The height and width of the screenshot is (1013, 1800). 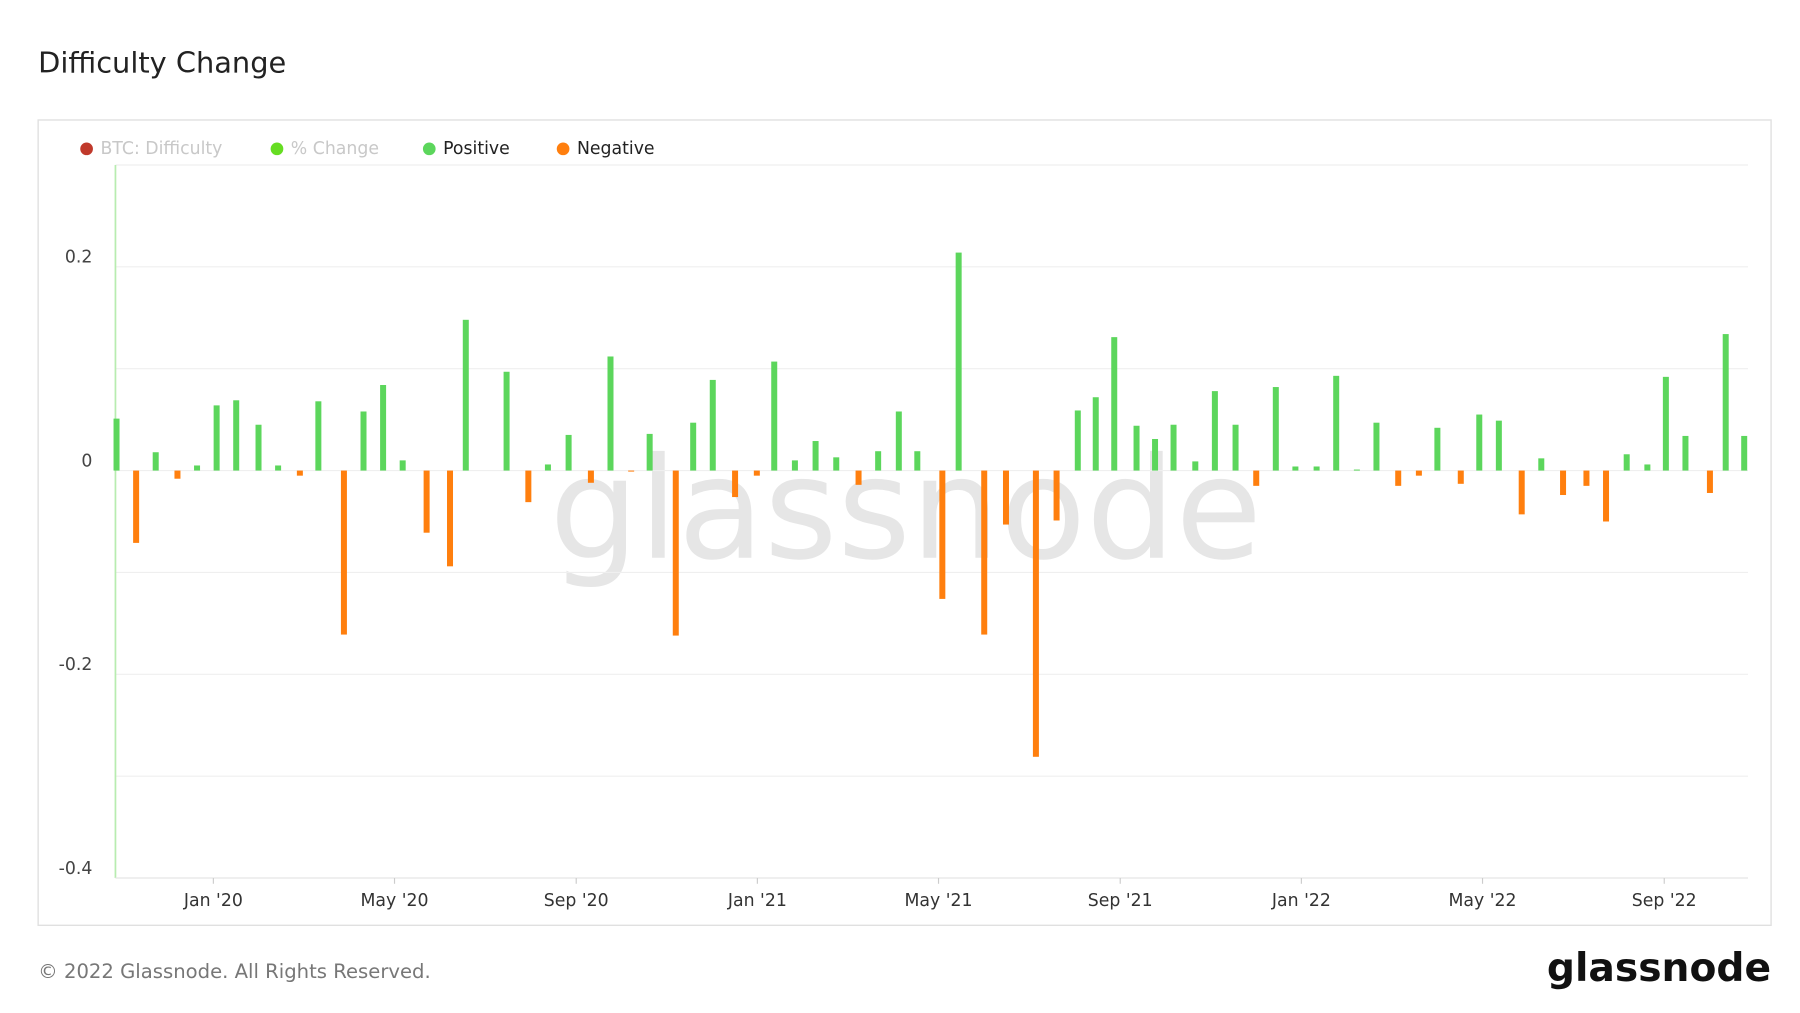 I want to click on copyright: © 2022 Glassnode. All Rights Reserved., so click(x=234, y=971).